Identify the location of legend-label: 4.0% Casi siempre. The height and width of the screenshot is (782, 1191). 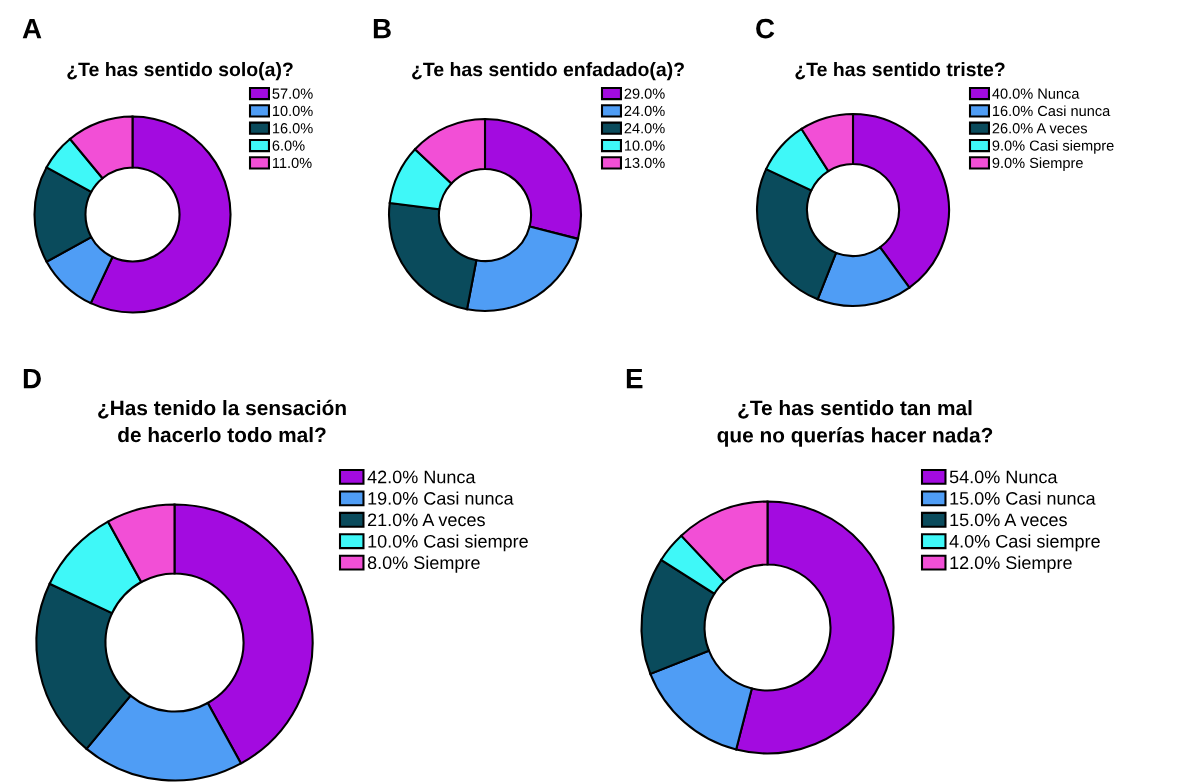
(1024, 543).